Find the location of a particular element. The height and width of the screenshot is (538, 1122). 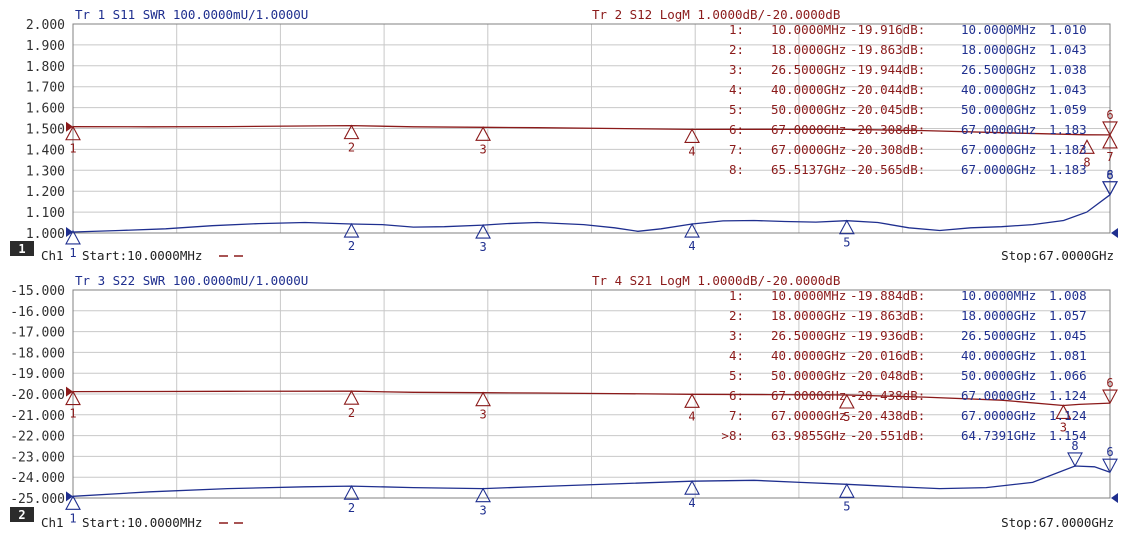

y-tick-label: -20.000 is located at coordinates (37, 395).